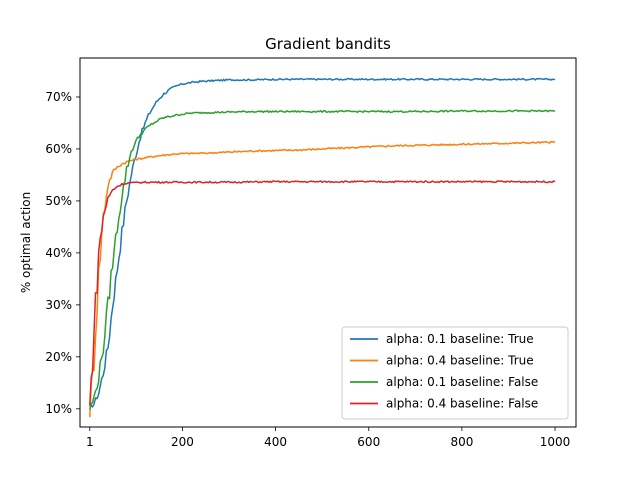 The image size is (640, 480). I want to click on x-tick-label: 200, so click(182, 442).